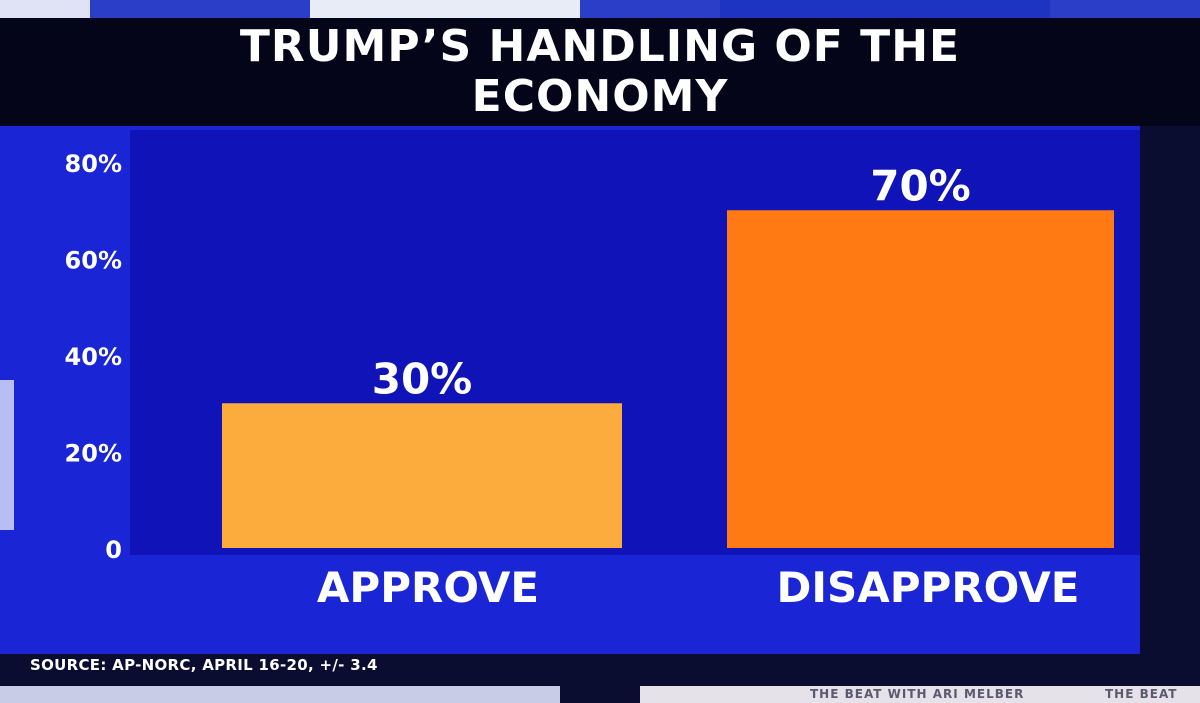  I want to click on background-light, so click(7, 455).